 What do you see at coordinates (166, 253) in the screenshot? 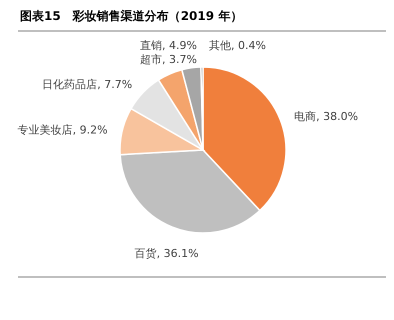
I see `slice-label: 百货, 36.1%` at bounding box center [166, 253].